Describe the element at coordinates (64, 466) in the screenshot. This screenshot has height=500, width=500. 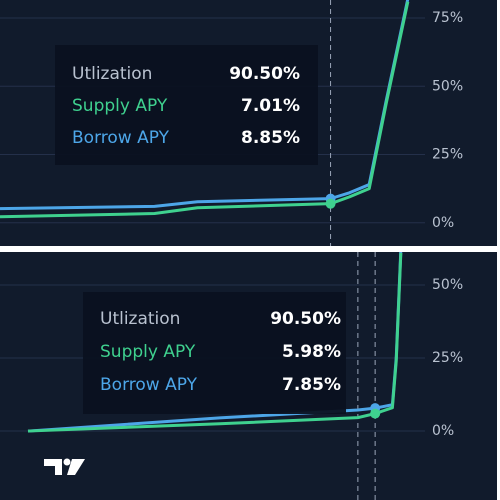
I see `logo` at that location.